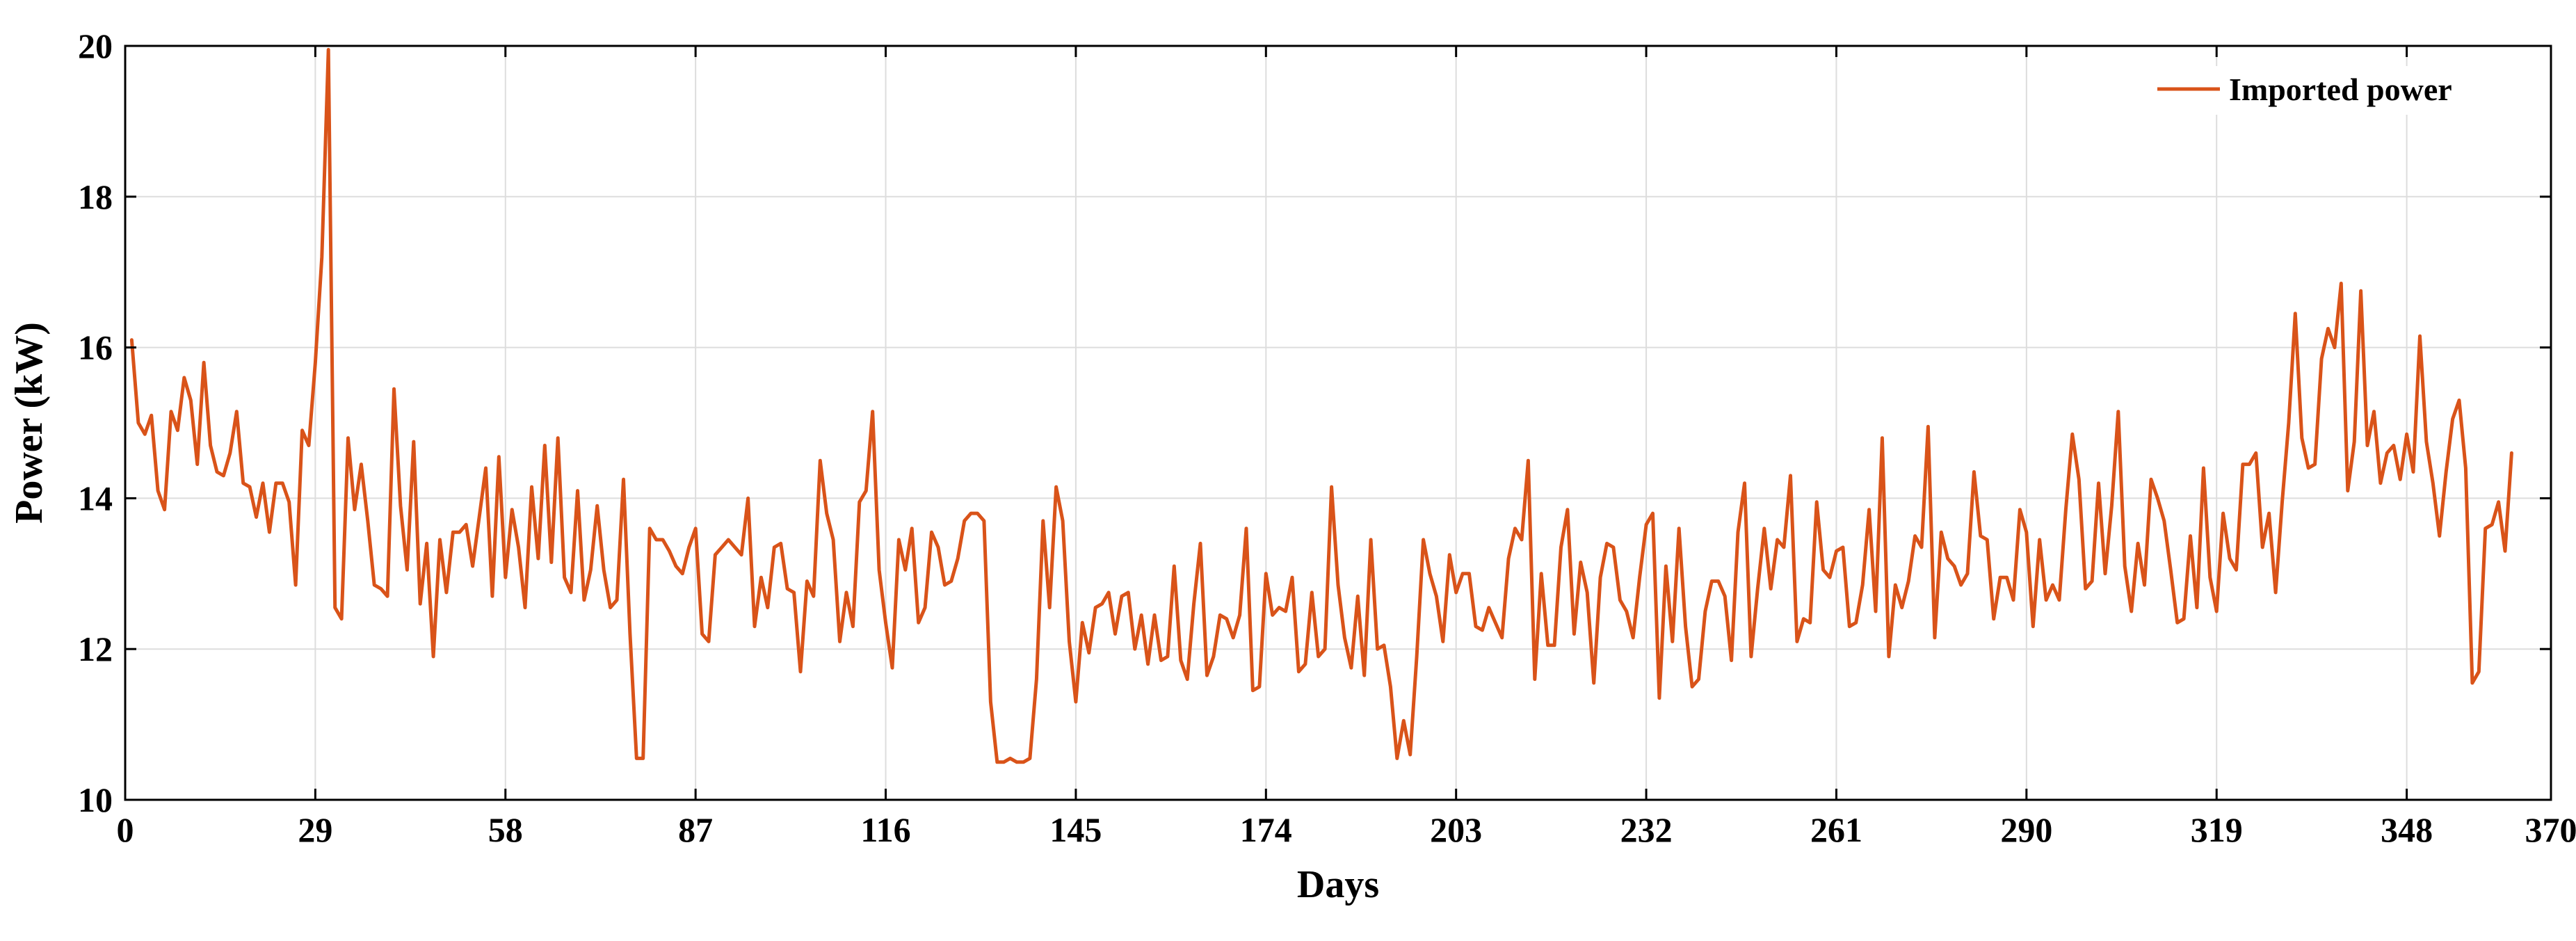  What do you see at coordinates (1456, 829) in the screenshot?
I see `x-tick-label: 203` at bounding box center [1456, 829].